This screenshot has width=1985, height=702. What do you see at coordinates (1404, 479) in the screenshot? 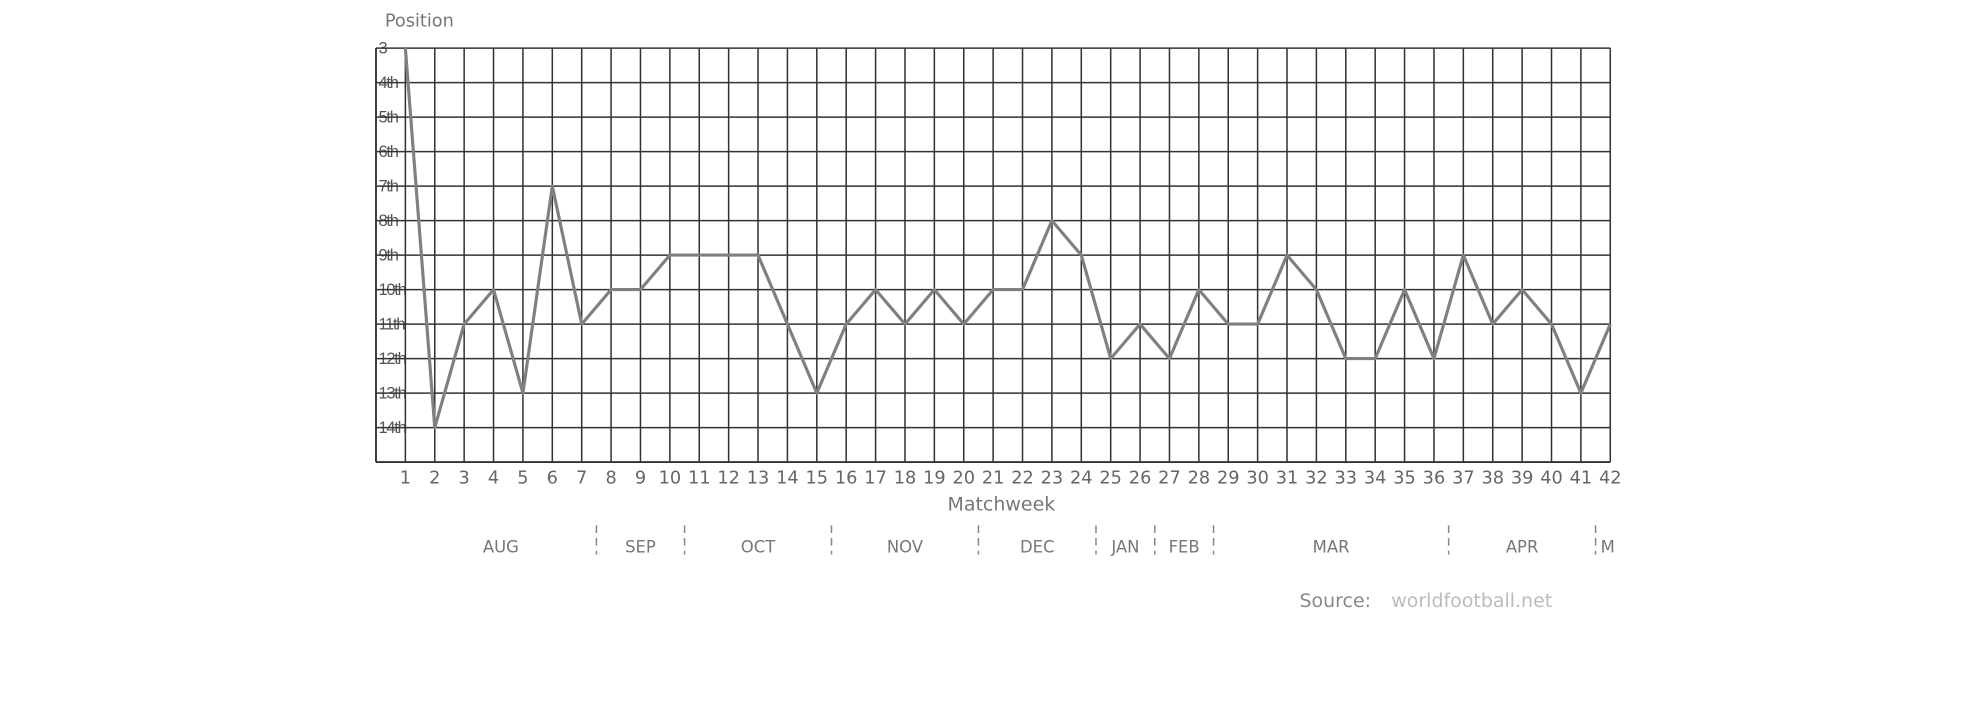
I see `x-tick-label: 35` at bounding box center [1404, 479].